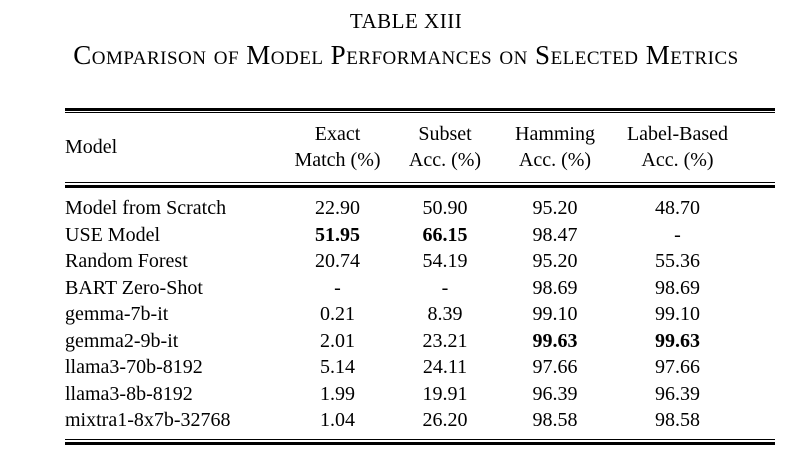  What do you see at coordinates (126, 261) in the screenshot?
I see `model-name-cell: Random Forest` at bounding box center [126, 261].